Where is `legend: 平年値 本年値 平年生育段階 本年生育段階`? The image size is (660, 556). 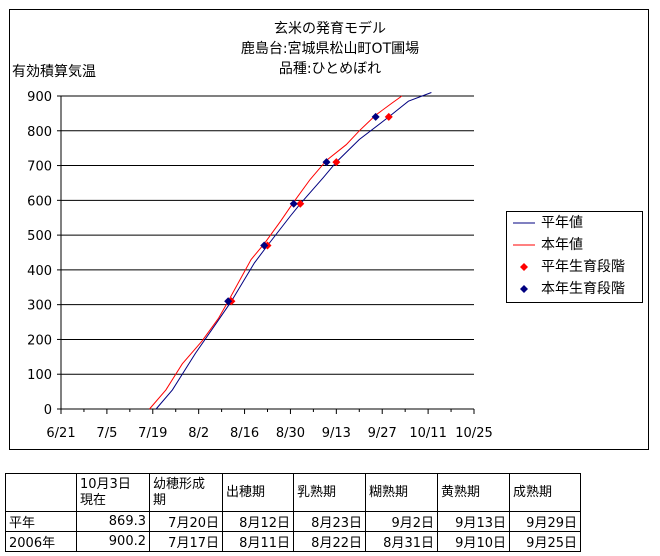
legend: 平年値 本年値 平年生育段階 本年生育段階 is located at coordinates (574, 257).